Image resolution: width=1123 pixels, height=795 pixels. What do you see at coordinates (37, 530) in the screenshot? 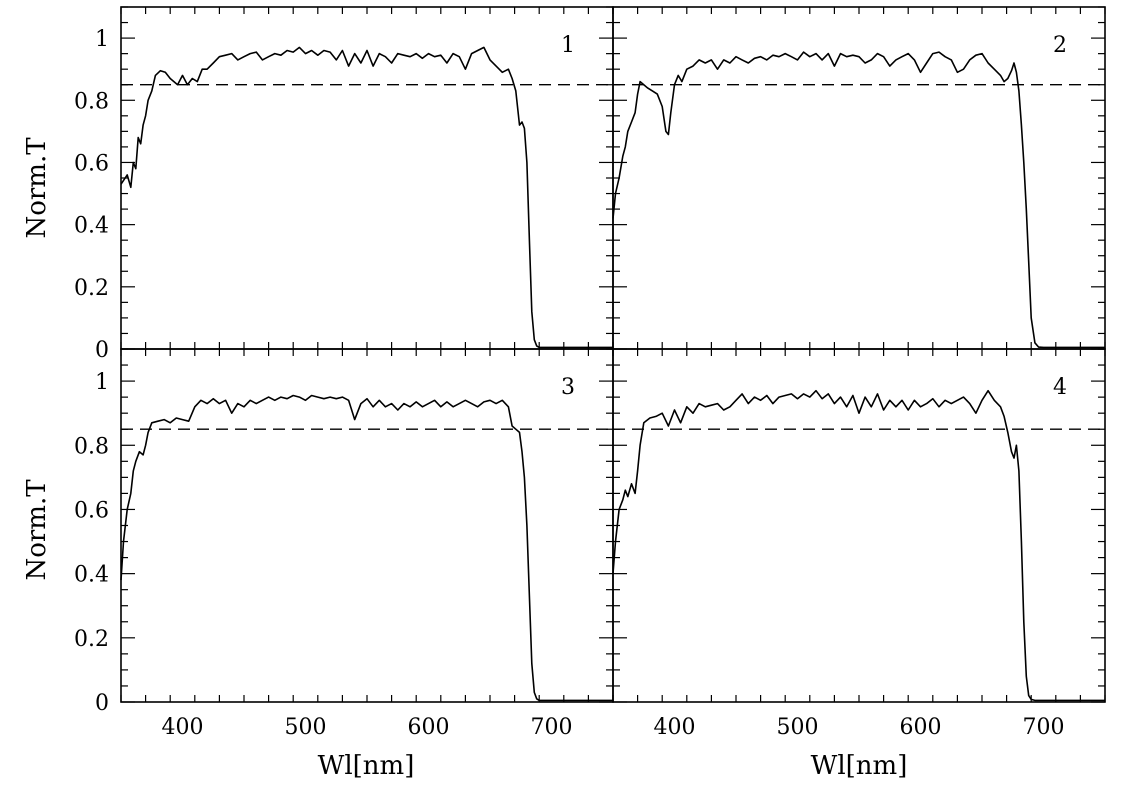
I see `ylabel-bottom: Norm.T` at bounding box center [37, 530].